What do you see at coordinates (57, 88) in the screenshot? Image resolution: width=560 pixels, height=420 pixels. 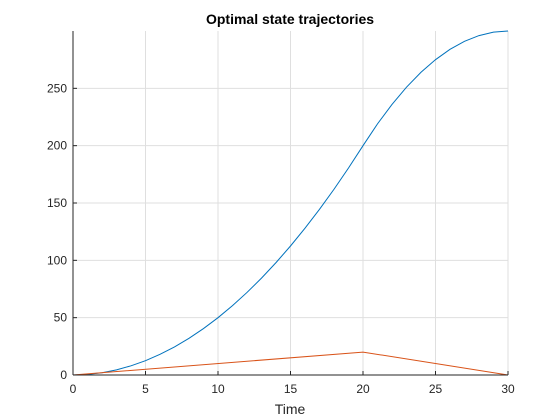 I see `y-tick-label: 250` at bounding box center [57, 88].